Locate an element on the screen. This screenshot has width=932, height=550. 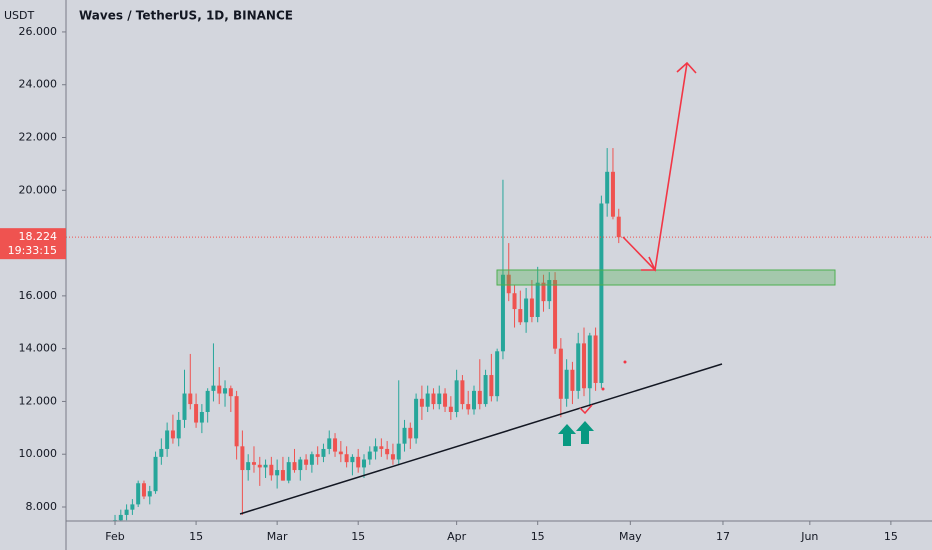
check-mark is located at coordinates (586, 409).